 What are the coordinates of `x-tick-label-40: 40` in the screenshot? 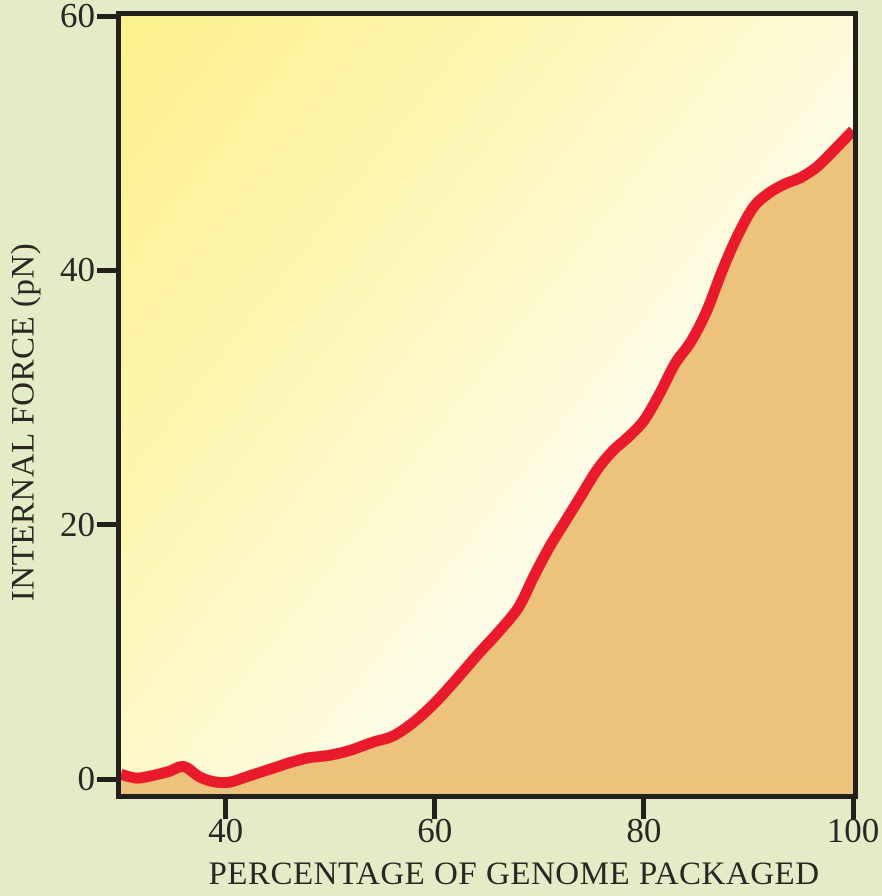 It's located at (226, 830).